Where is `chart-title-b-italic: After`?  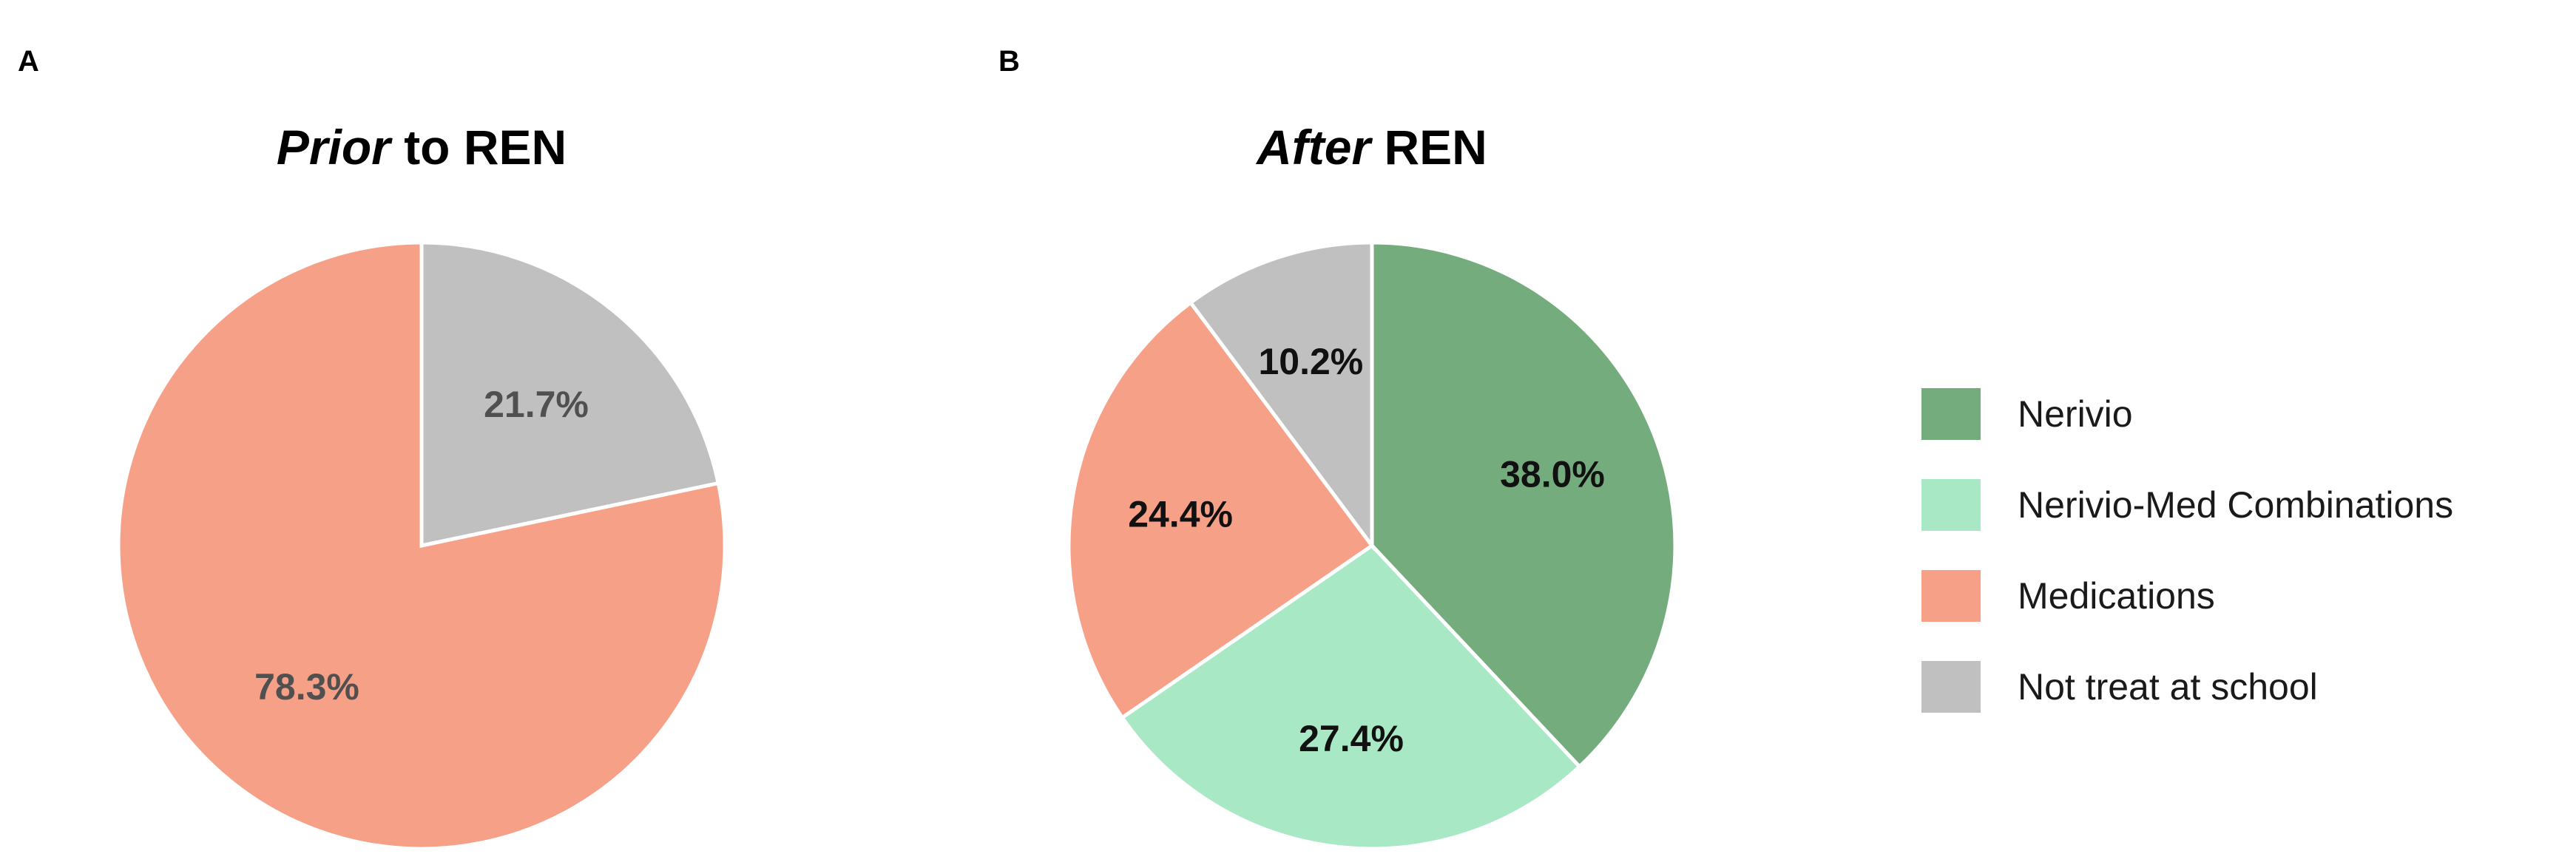 chart-title-b-italic: After is located at coordinates (1314, 147).